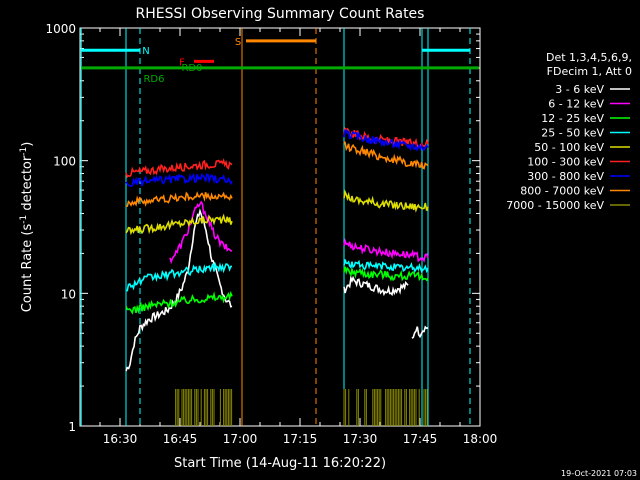  Describe the element at coordinates (72, 427) in the screenshot. I see `y-tick-label: 1` at that location.